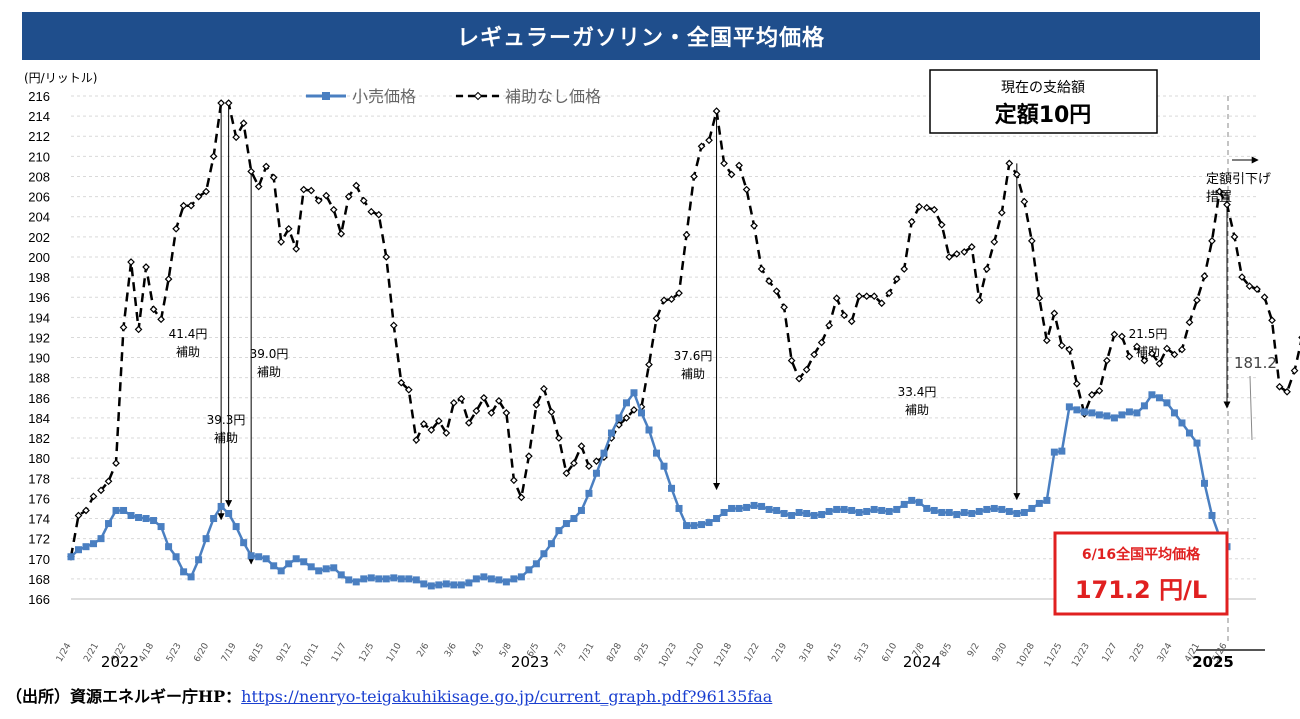 This screenshot has width=1300, height=719. What do you see at coordinates (226, 420) in the screenshot?
I see `subsidy-amount-label: 39.3円` at bounding box center [226, 420].